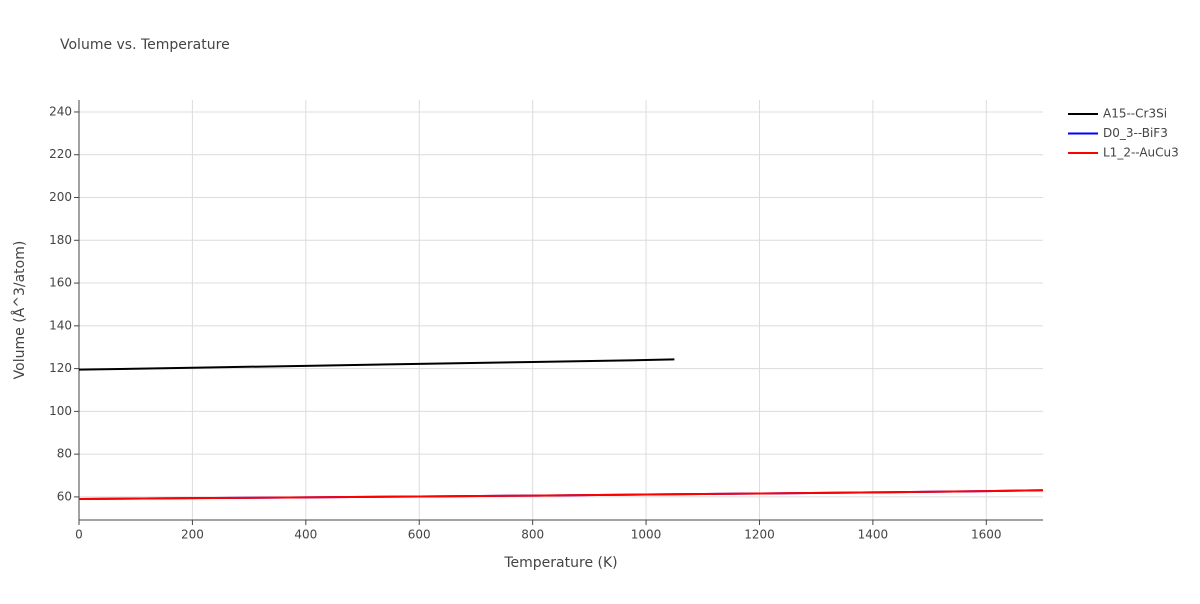 The height and width of the screenshot is (604, 1200). I want to click on x-tick-label: 1600, so click(986, 535).